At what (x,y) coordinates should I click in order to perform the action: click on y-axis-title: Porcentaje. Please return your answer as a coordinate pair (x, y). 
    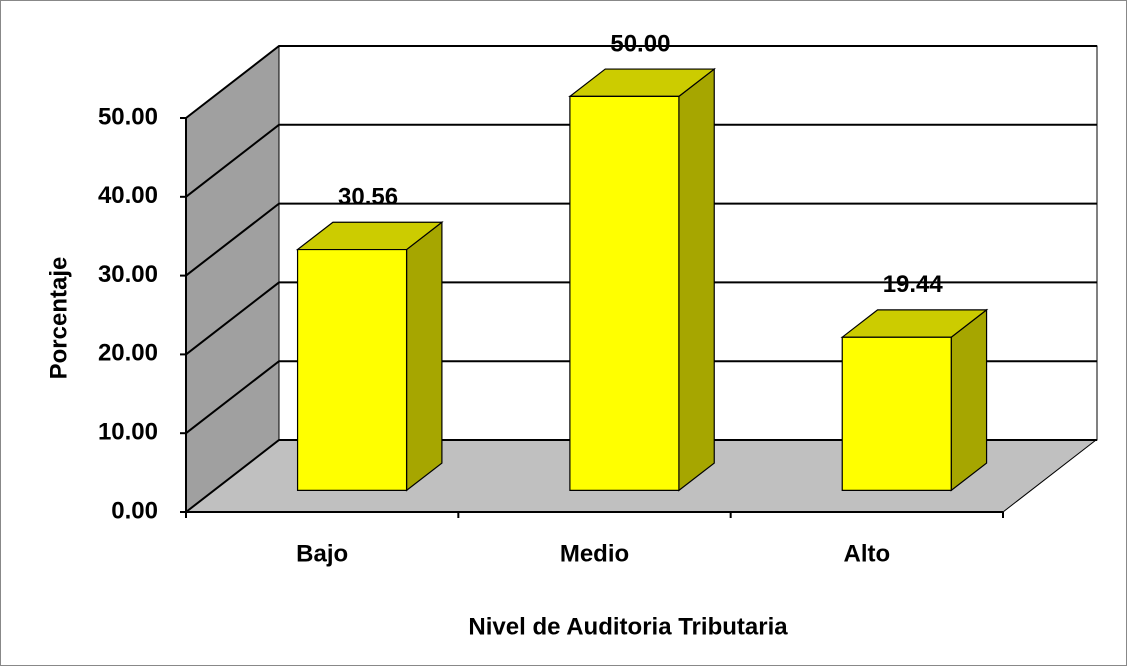
    Looking at the image, I should click on (58, 318).